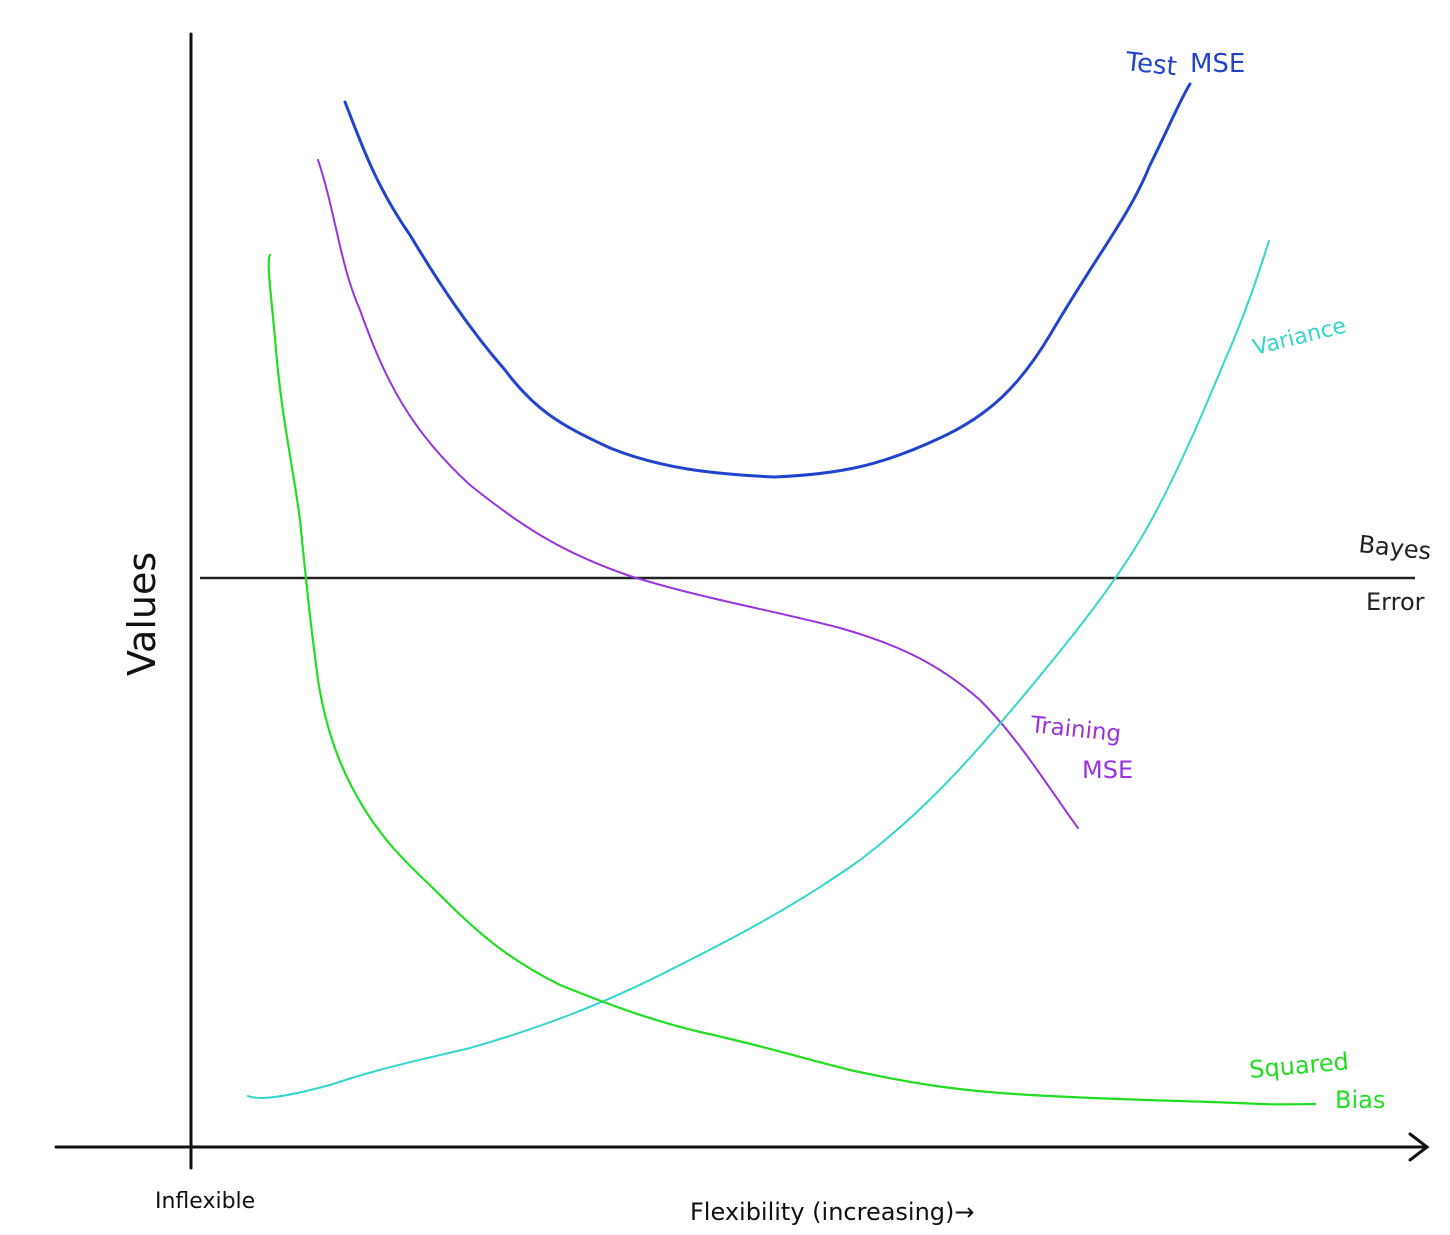 Image resolution: width=1450 pixels, height=1235 pixels. What do you see at coordinates (832, 1212) in the screenshot?
I see `x-axis-label: Flexibility (increasing)→` at bounding box center [832, 1212].